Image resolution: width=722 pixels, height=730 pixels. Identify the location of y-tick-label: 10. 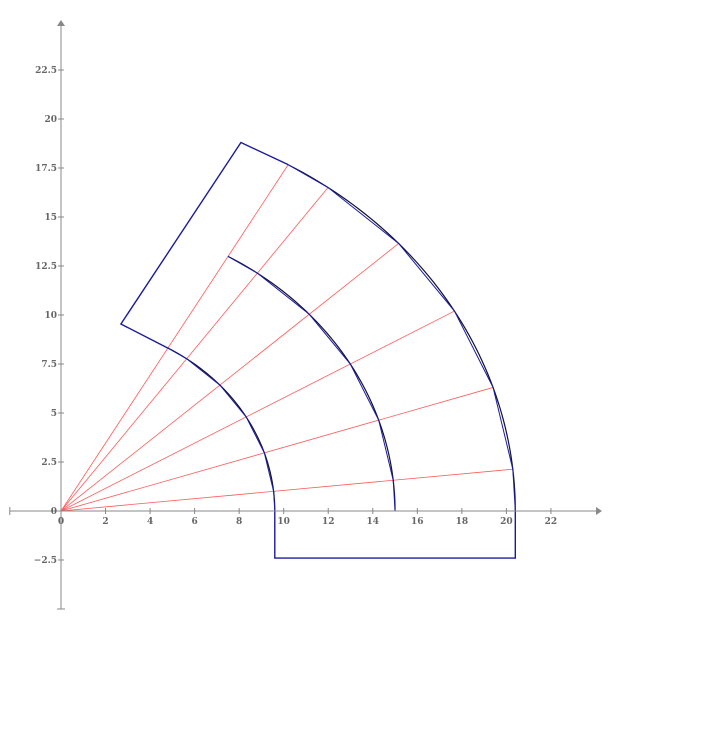
(50, 316).